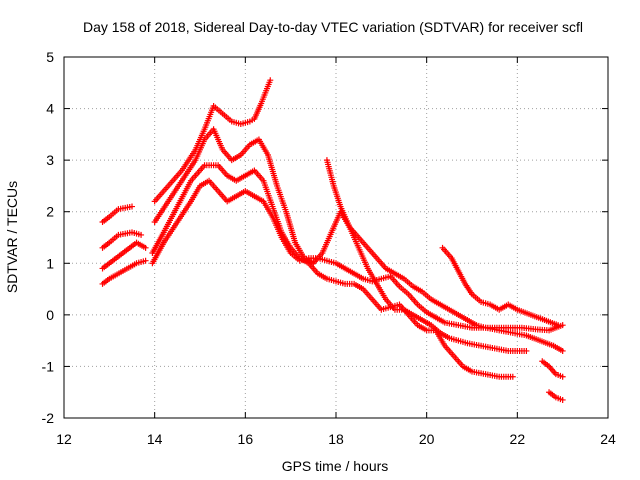 This screenshot has height=480, width=640. I want to click on x-tick-label: 14, so click(155, 439).